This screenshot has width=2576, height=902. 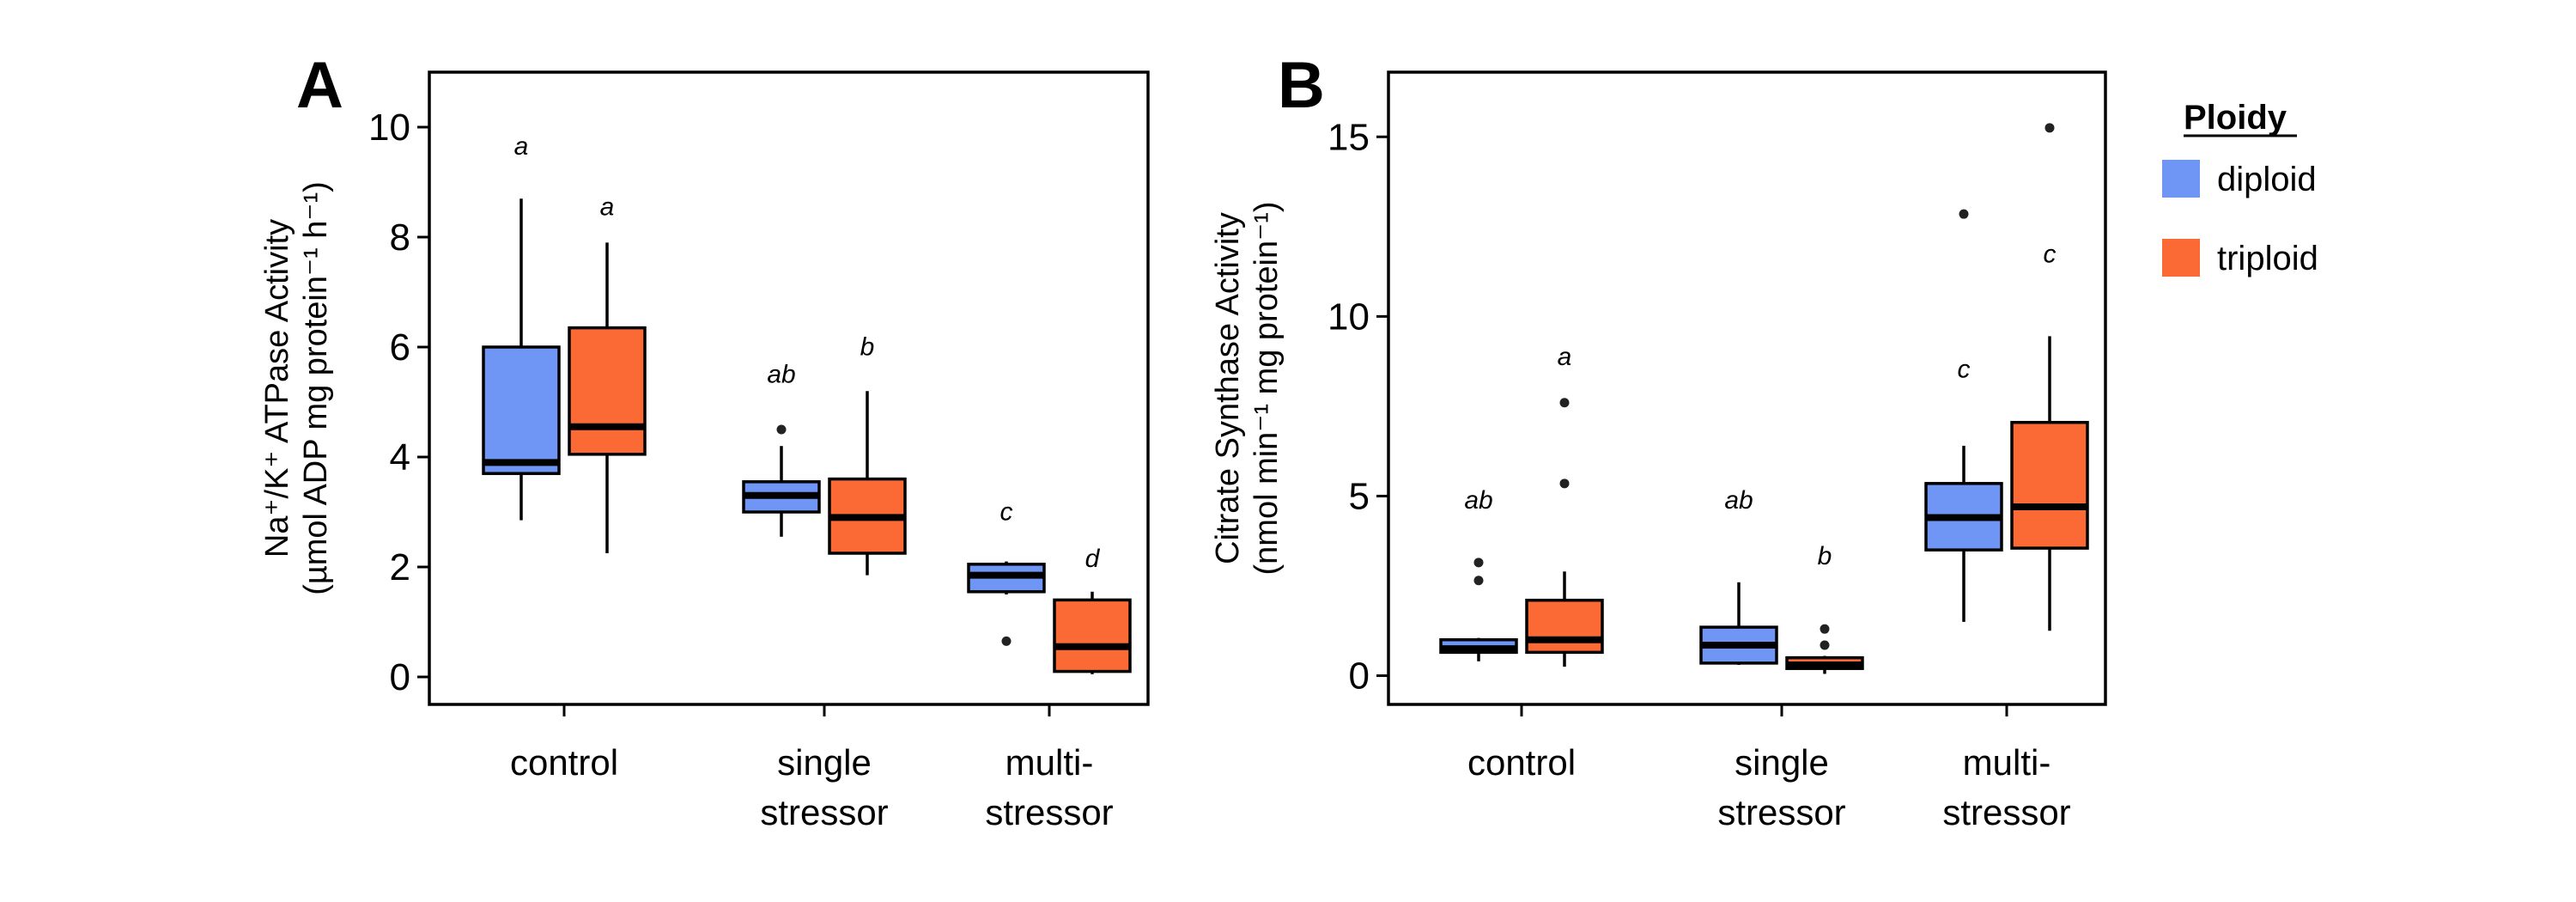 I want to click on y-axis-title-line1: Citrate Synthase Activity, so click(x=1228, y=388).